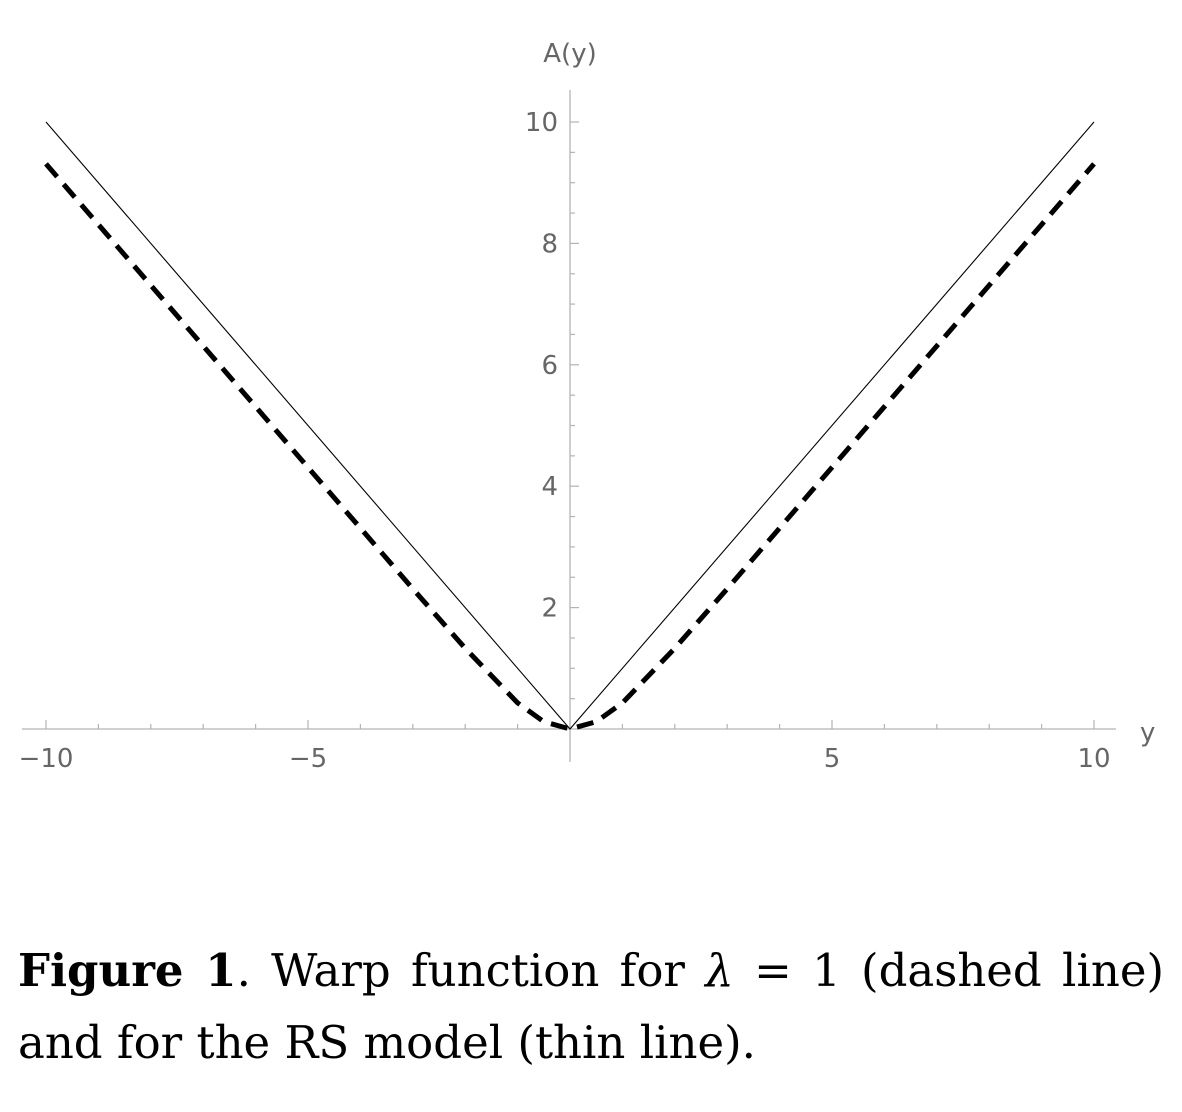  Describe the element at coordinates (832, 759) in the screenshot. I see `x-tick-label: 5` at that location.